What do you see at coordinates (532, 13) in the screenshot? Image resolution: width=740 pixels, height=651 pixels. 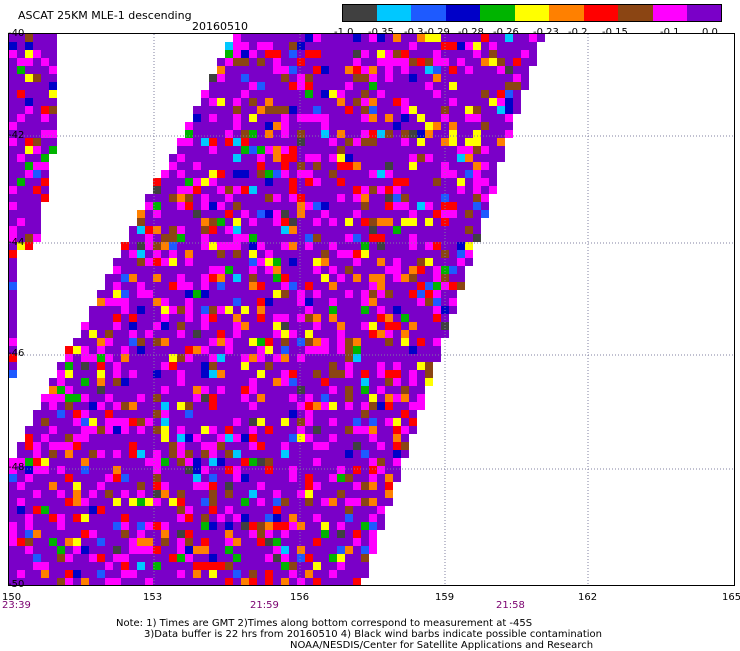 I see `colorbar-frame` at bounding box center [532, 13].